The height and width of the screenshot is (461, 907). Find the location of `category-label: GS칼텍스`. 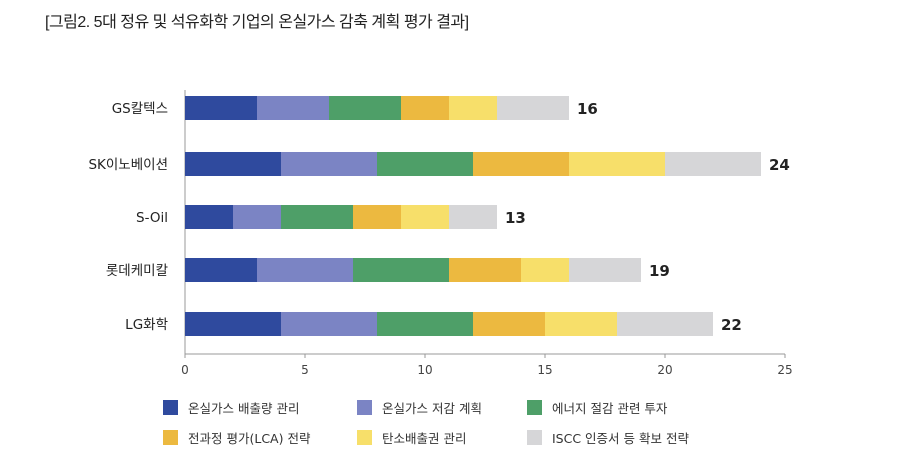

category-label: GS칼텍스 is located at coordinates (140, 109).